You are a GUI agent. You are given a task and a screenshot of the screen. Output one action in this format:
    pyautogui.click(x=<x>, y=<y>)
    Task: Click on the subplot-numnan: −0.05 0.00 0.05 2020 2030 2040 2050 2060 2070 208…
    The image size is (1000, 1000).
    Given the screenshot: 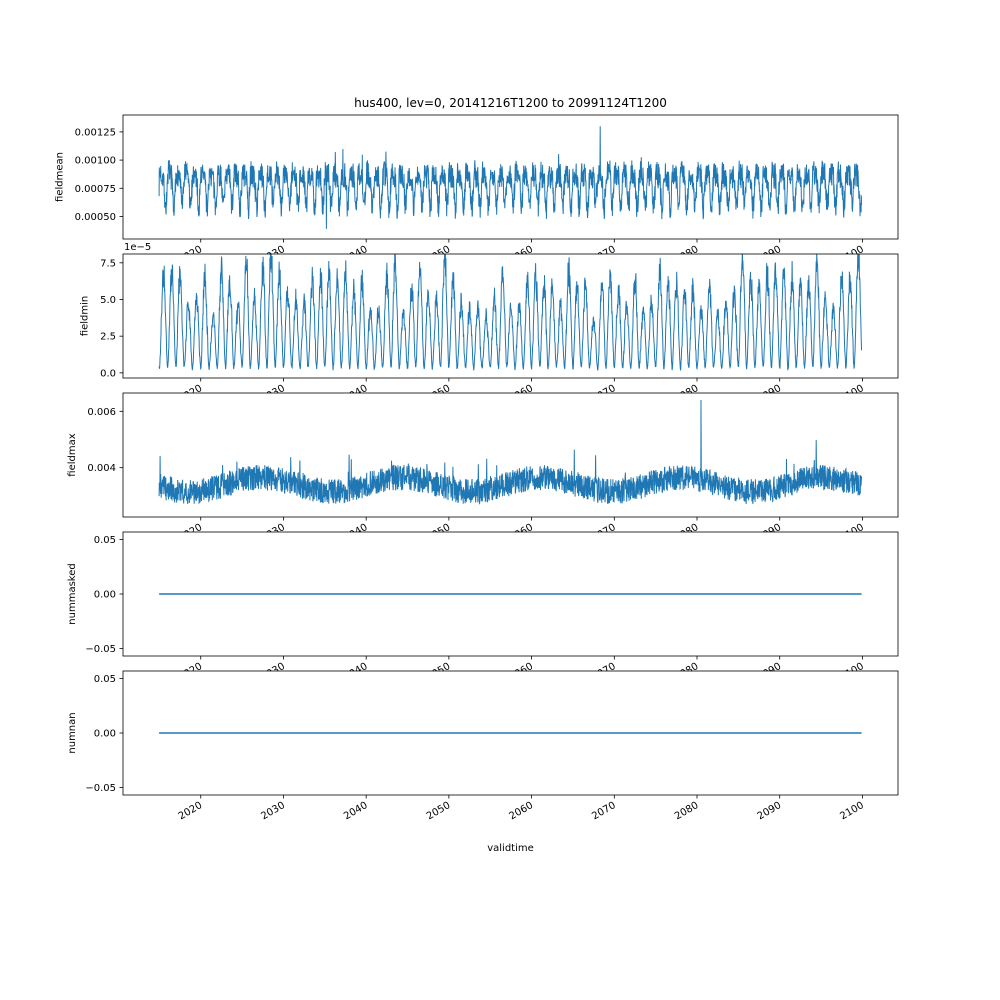 What is the action you would take?
    pyautogui.click(x=483, y=746)
    